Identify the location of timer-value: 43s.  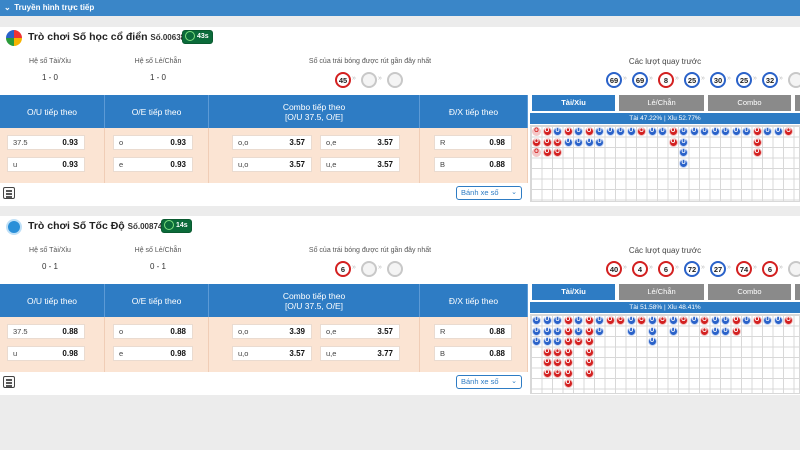
(203, 36).